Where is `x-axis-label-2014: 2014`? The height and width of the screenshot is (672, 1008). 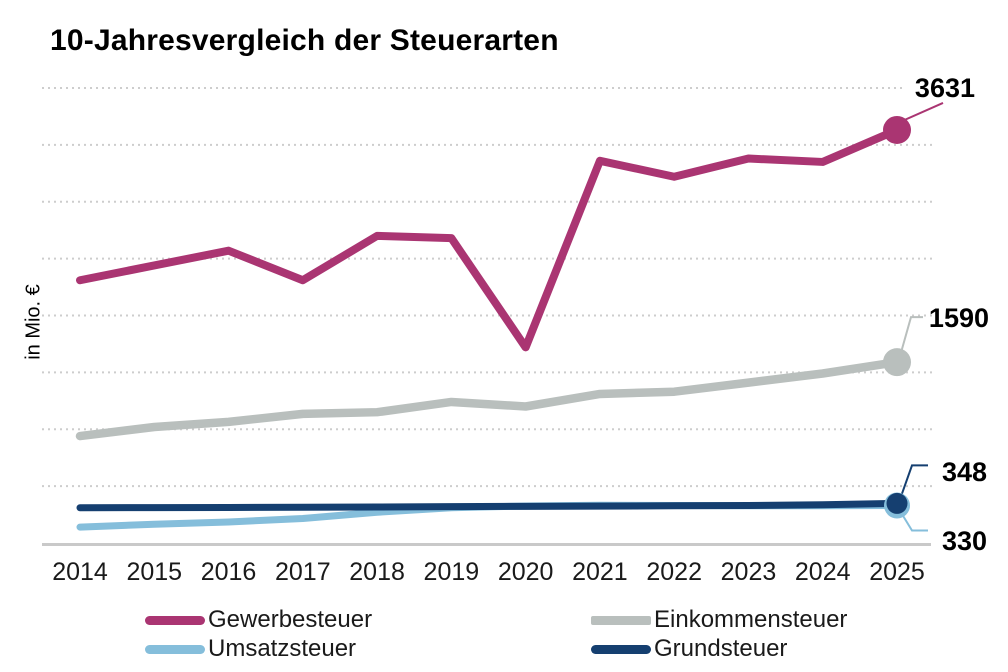
x-axis-label-2014: 2014 is located at coordinates (80, 572).